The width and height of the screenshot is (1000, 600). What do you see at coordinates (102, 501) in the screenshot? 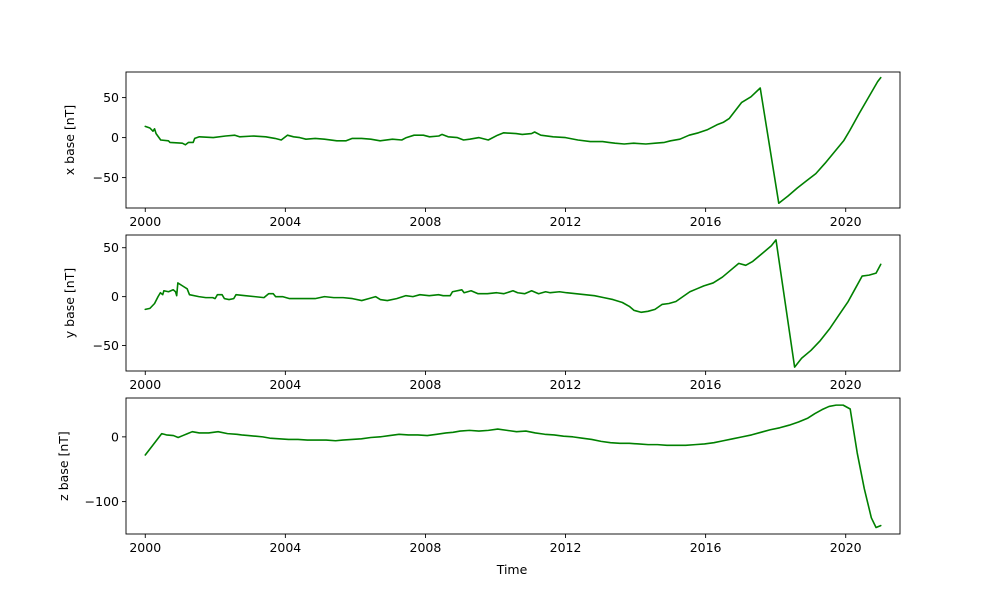
I see `y-tick-label: −100` at bounding box center [102, 501].